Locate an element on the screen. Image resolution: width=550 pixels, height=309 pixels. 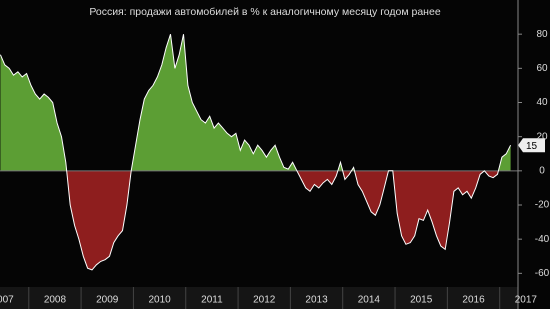
y-tick-label: 0 is located at coordinates (542, 170).